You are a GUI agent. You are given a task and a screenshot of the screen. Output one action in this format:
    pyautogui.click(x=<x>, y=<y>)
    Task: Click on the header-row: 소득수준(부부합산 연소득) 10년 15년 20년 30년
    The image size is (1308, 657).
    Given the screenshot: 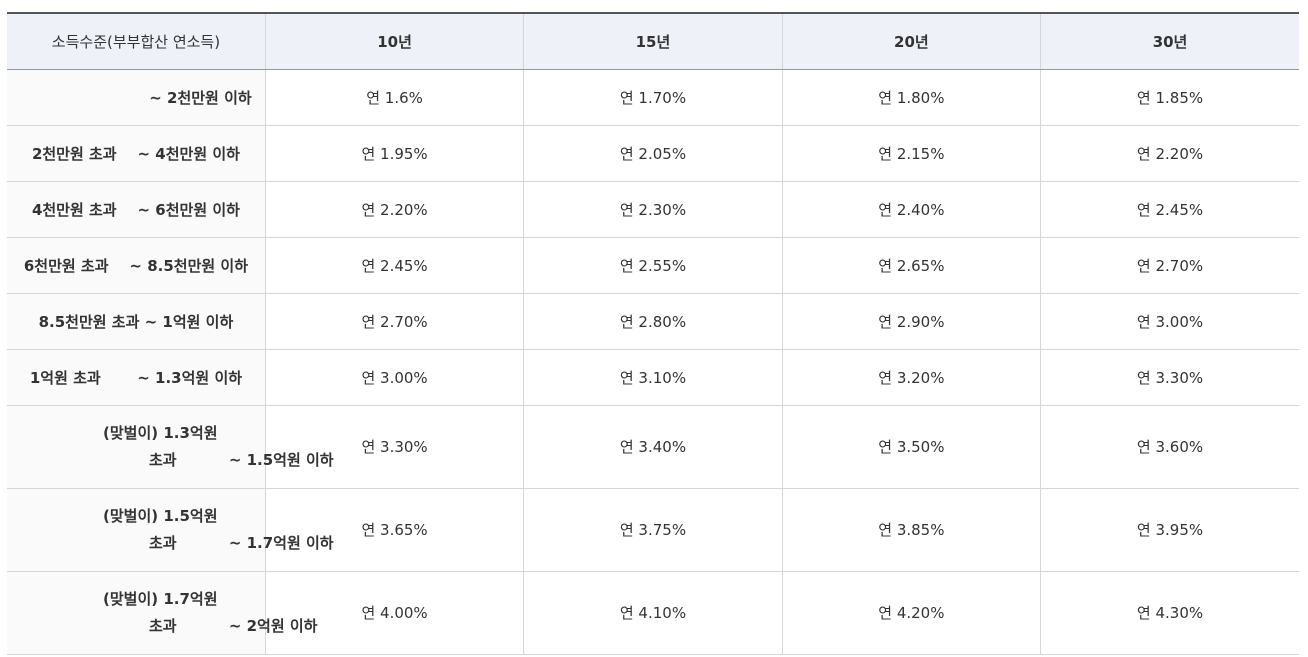 What is the action you would take?
    pyautogui.click(x=653, y=41)
    